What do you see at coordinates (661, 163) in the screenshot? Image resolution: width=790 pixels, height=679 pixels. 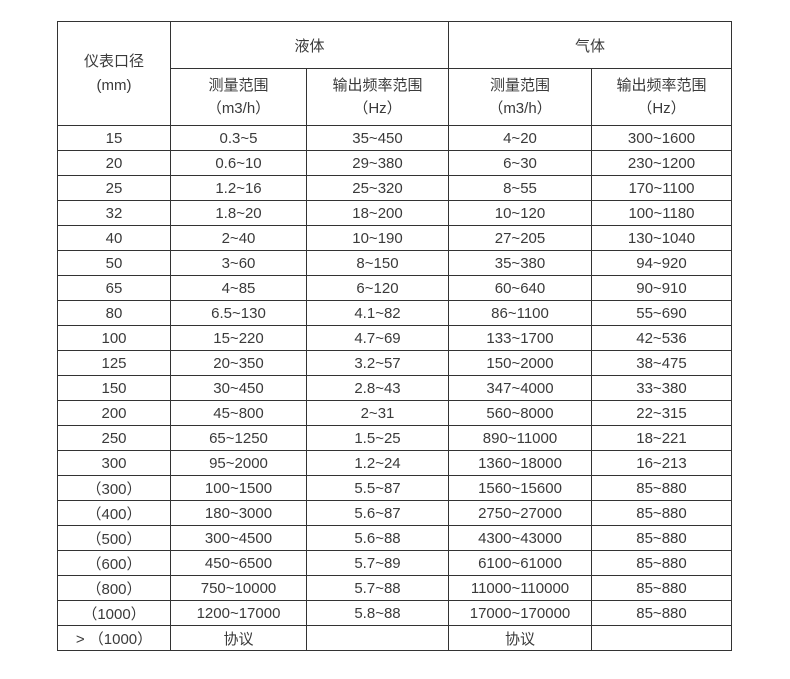 I see `gas-freq-cell: 230~1200` at bounding box center [661, 163].